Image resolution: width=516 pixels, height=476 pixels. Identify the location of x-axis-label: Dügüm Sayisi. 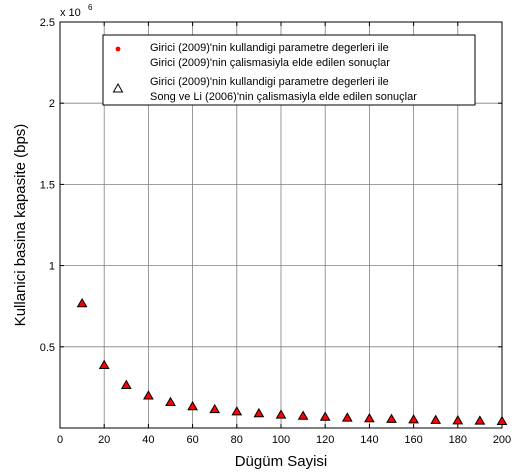
(281, 461).